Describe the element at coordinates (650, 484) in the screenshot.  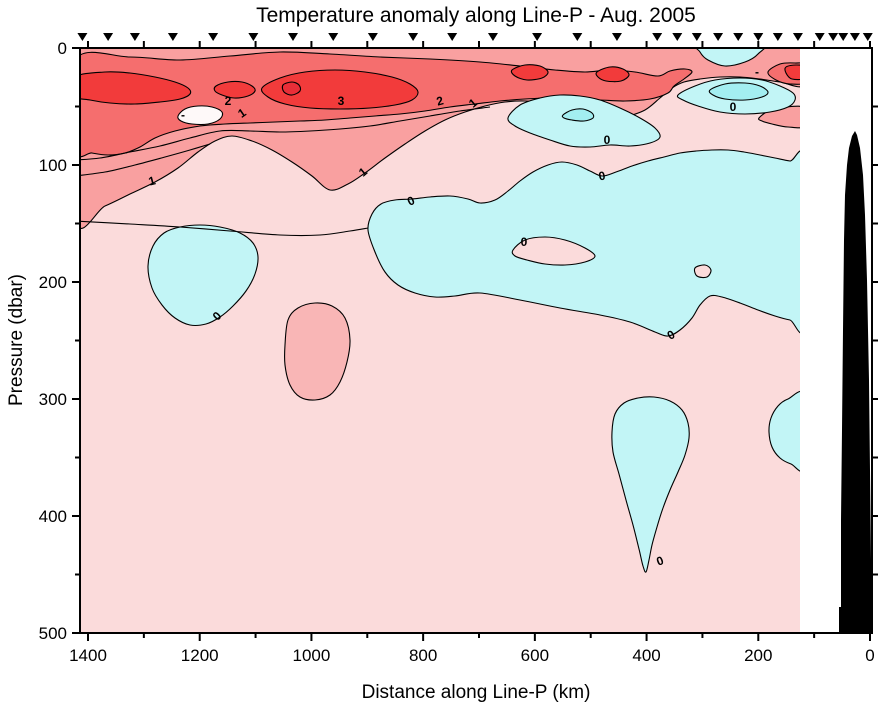
I see `contour-region-cyan-deep` at that location.